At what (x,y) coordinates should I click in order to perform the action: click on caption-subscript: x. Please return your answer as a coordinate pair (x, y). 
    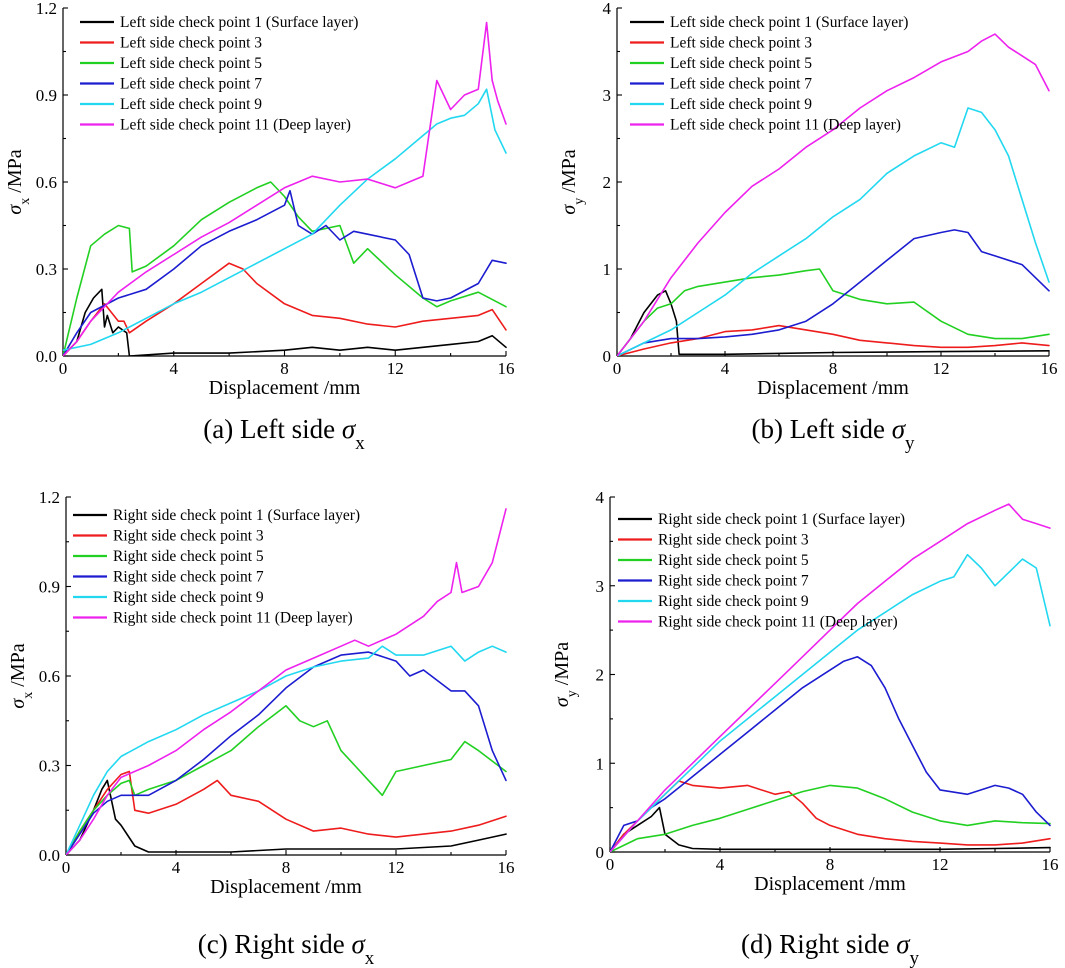
    Looking at the image, I should click on (370, 958).